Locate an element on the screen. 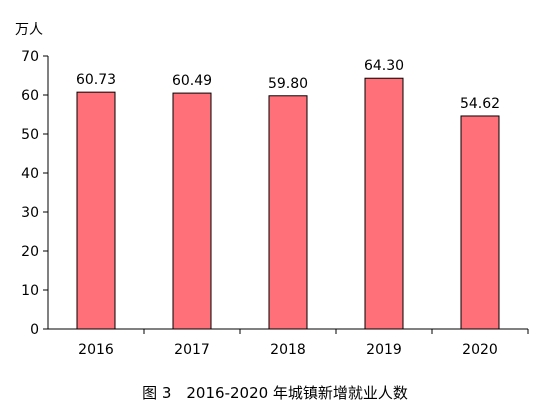  x-tick-label-2019: 2019 is located at coordinates (384, 350).